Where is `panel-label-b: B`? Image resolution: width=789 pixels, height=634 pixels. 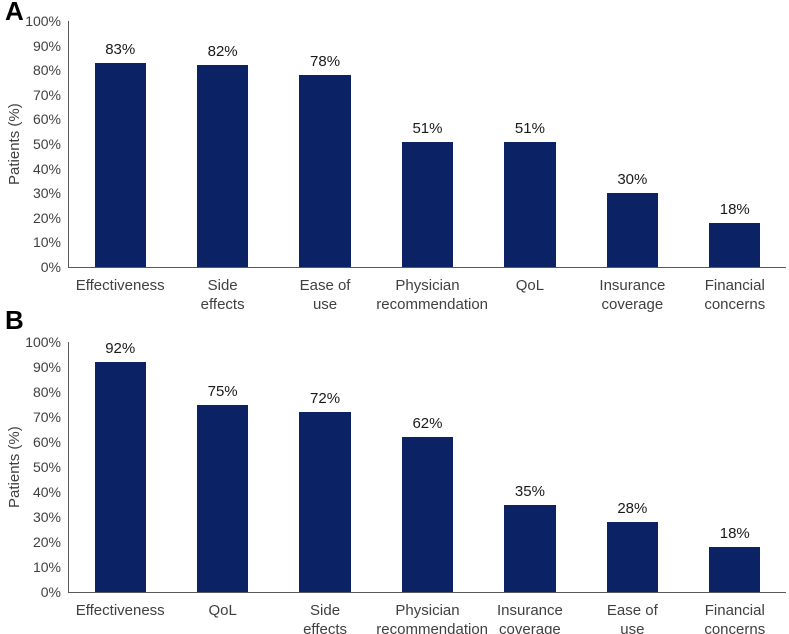 panel-label-b: B is located at coordinates (15, 320).